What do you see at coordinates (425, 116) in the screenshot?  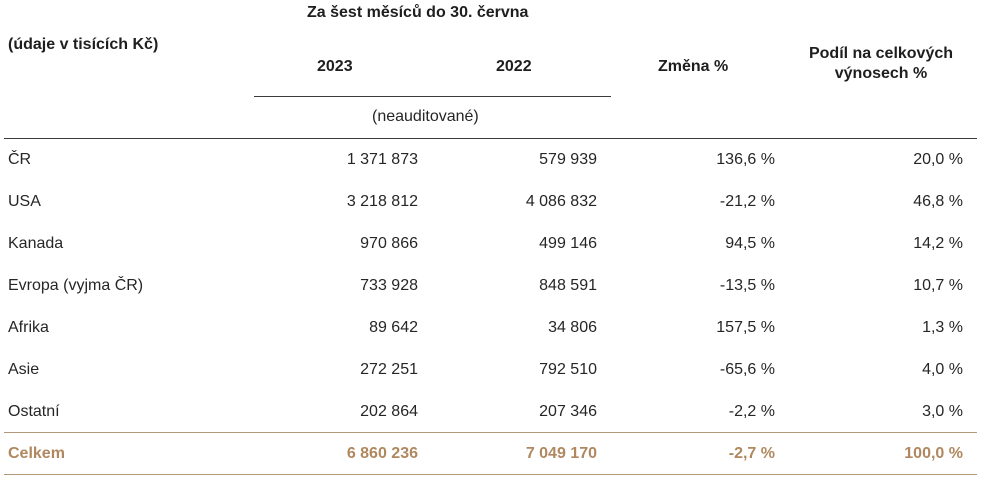 I see `audit-note: (neauditované)` at bounding box center [425, 116].